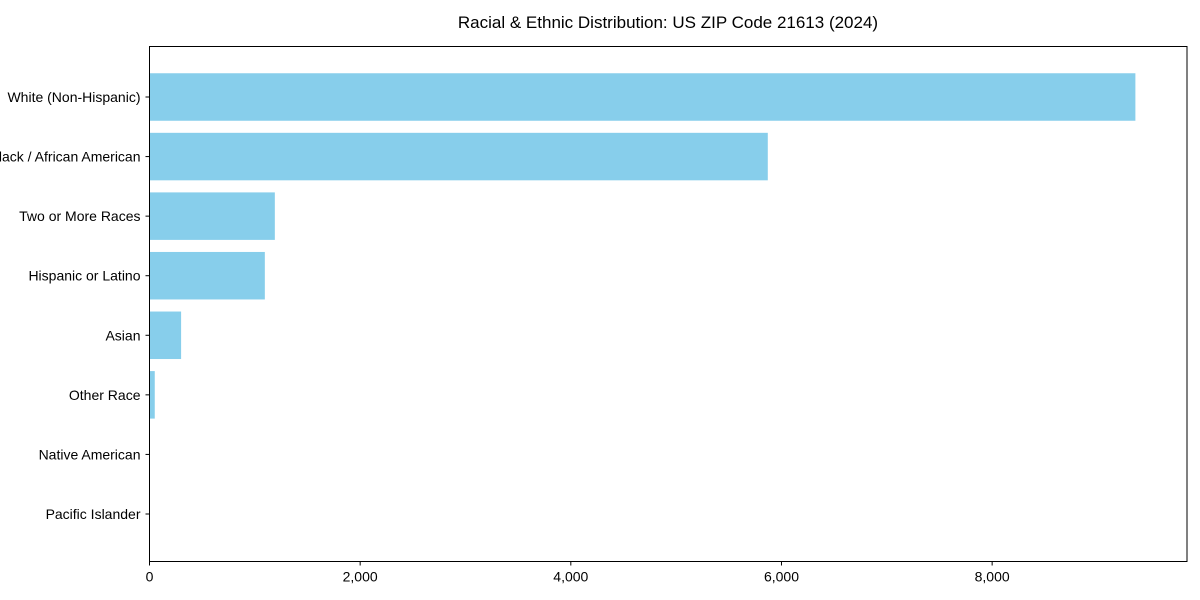 The width and height of the screenshot is (1200, 600). What do you see at coordinates (73, 97) in the screenshot?
I see `category-label: White (Non-Hispanic)` at bounding box center [73, 97].